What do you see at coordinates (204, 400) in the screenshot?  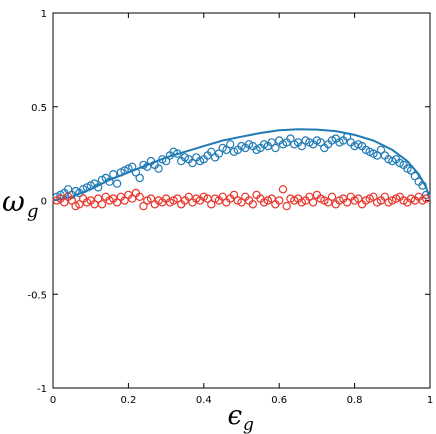 I see `x-tick-label: 0.4` at bounding box center [204, 400].